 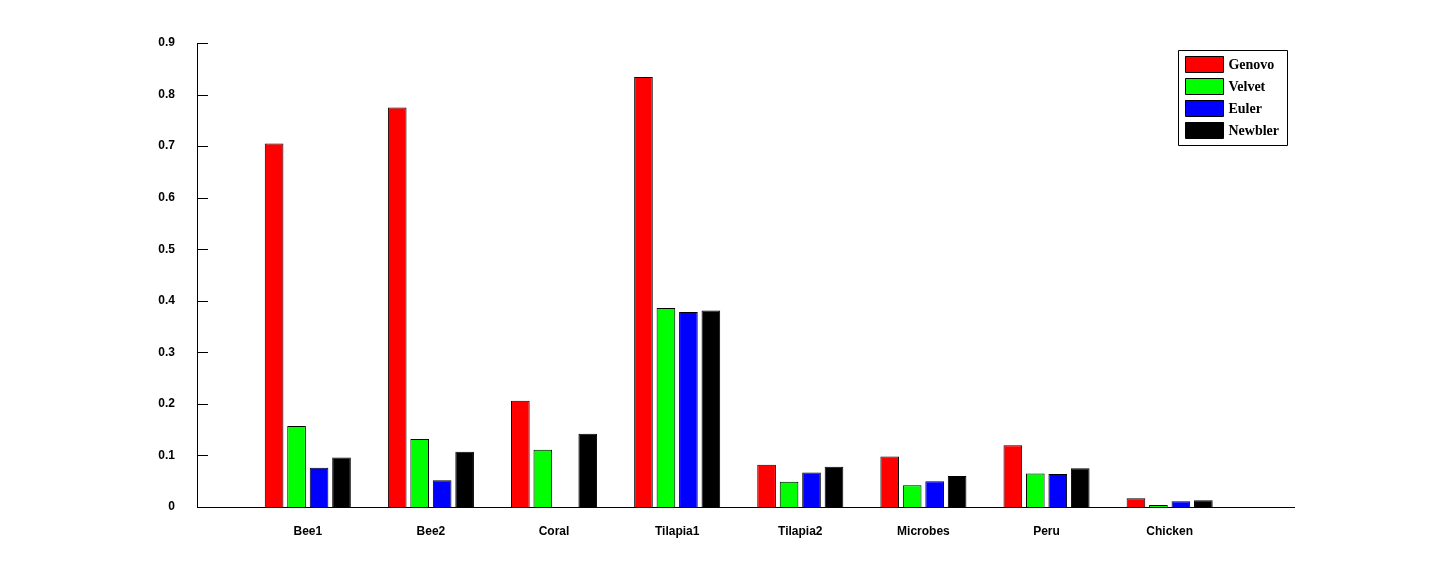 I want to click on legend-label: Genovo, so click(x=1251, y=64).